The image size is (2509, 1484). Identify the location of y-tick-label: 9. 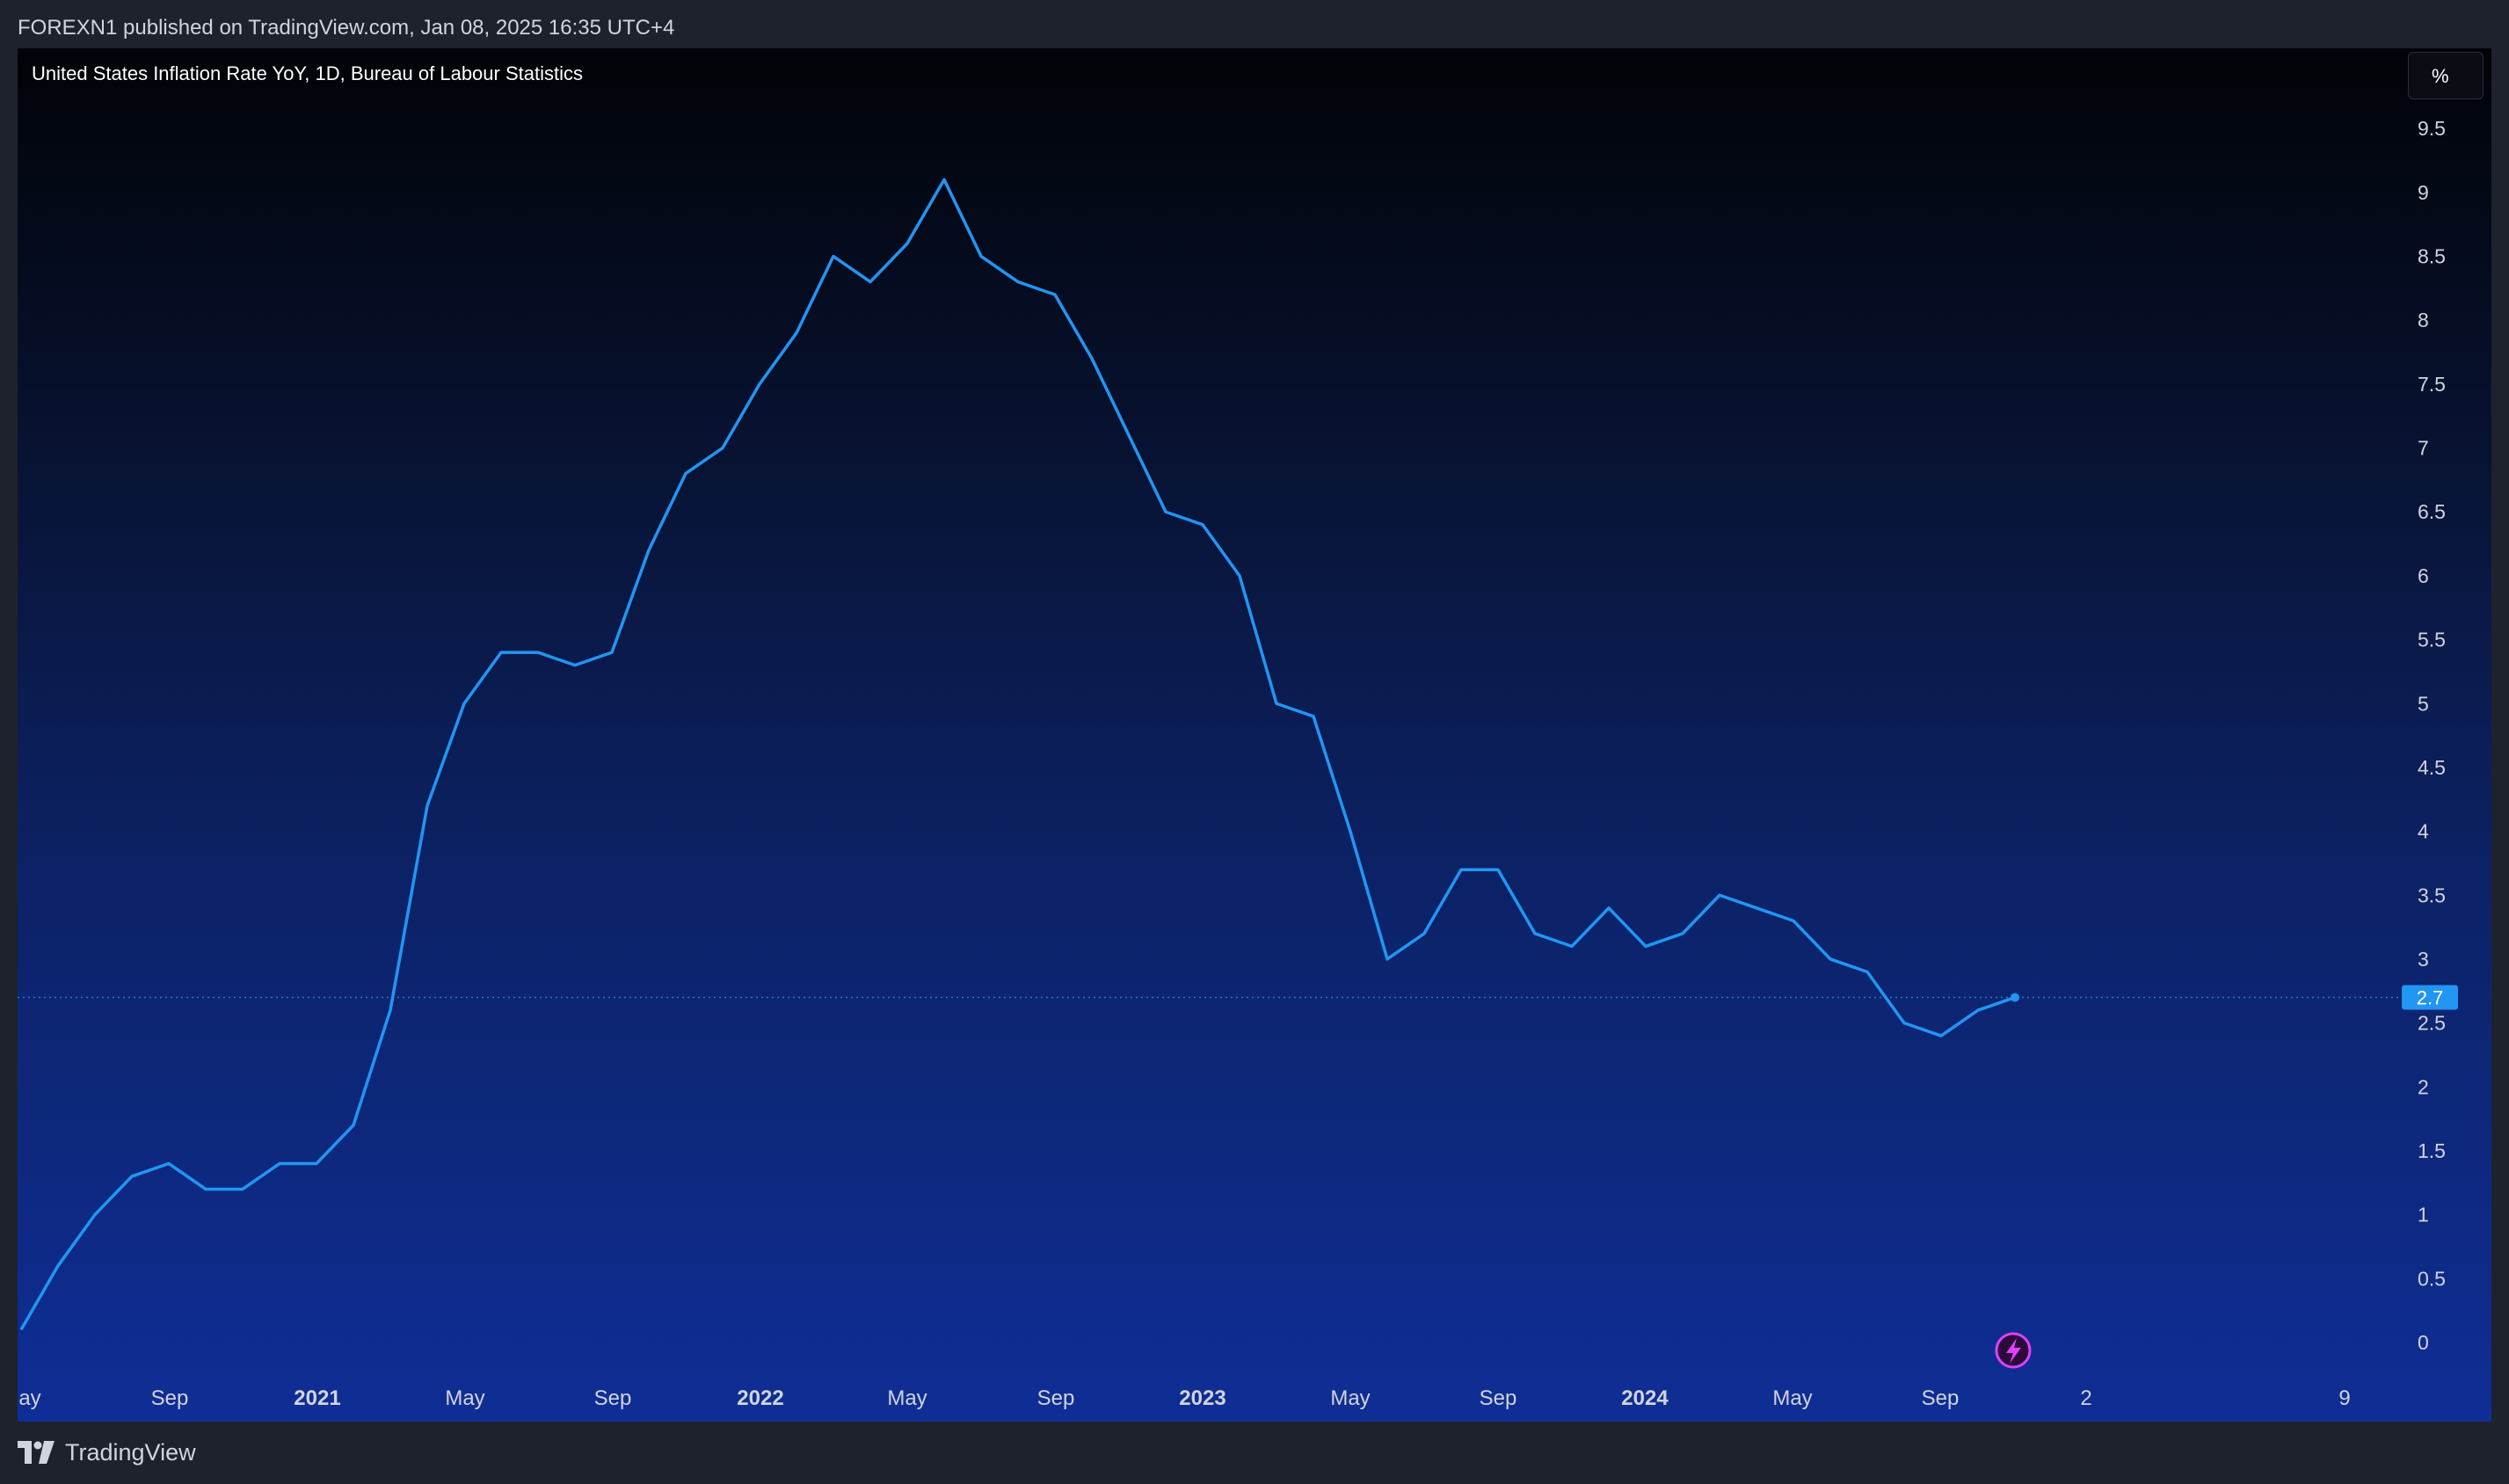
(2423, 193).